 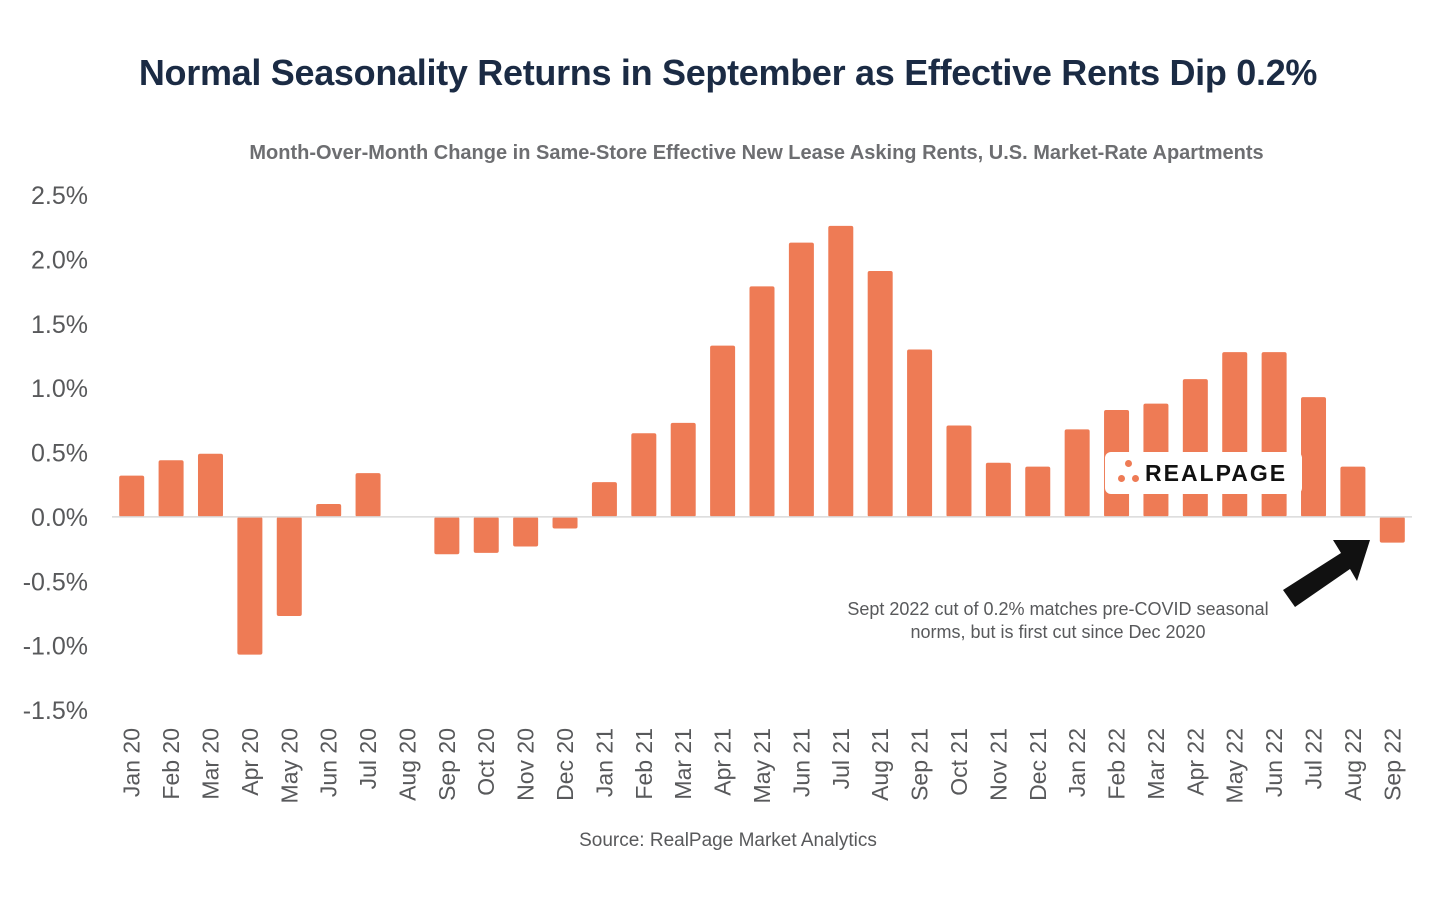 I want to click on x-tick-label: Apr 21, so click(x=723, y=762).